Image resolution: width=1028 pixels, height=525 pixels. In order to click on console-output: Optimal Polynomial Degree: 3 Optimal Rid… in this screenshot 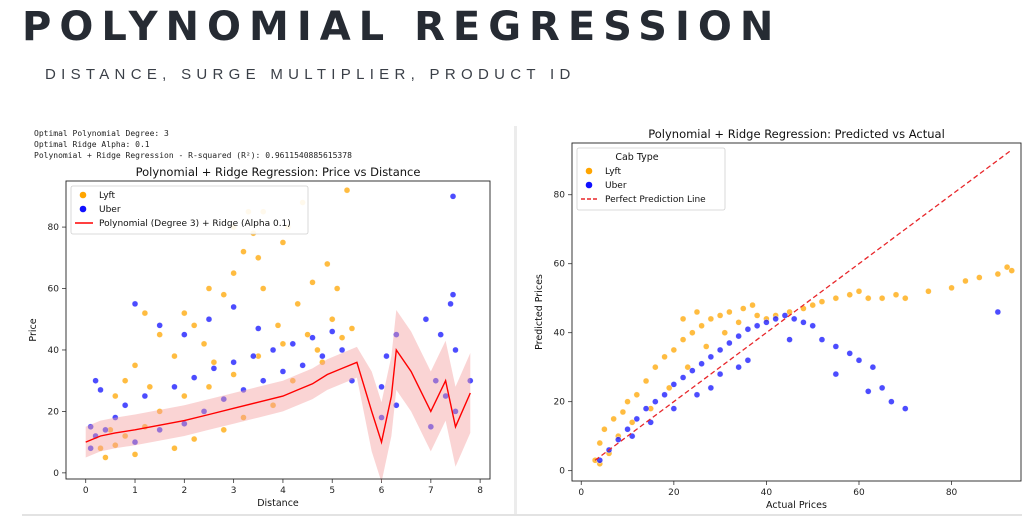, I will do `click(193, 144)`.